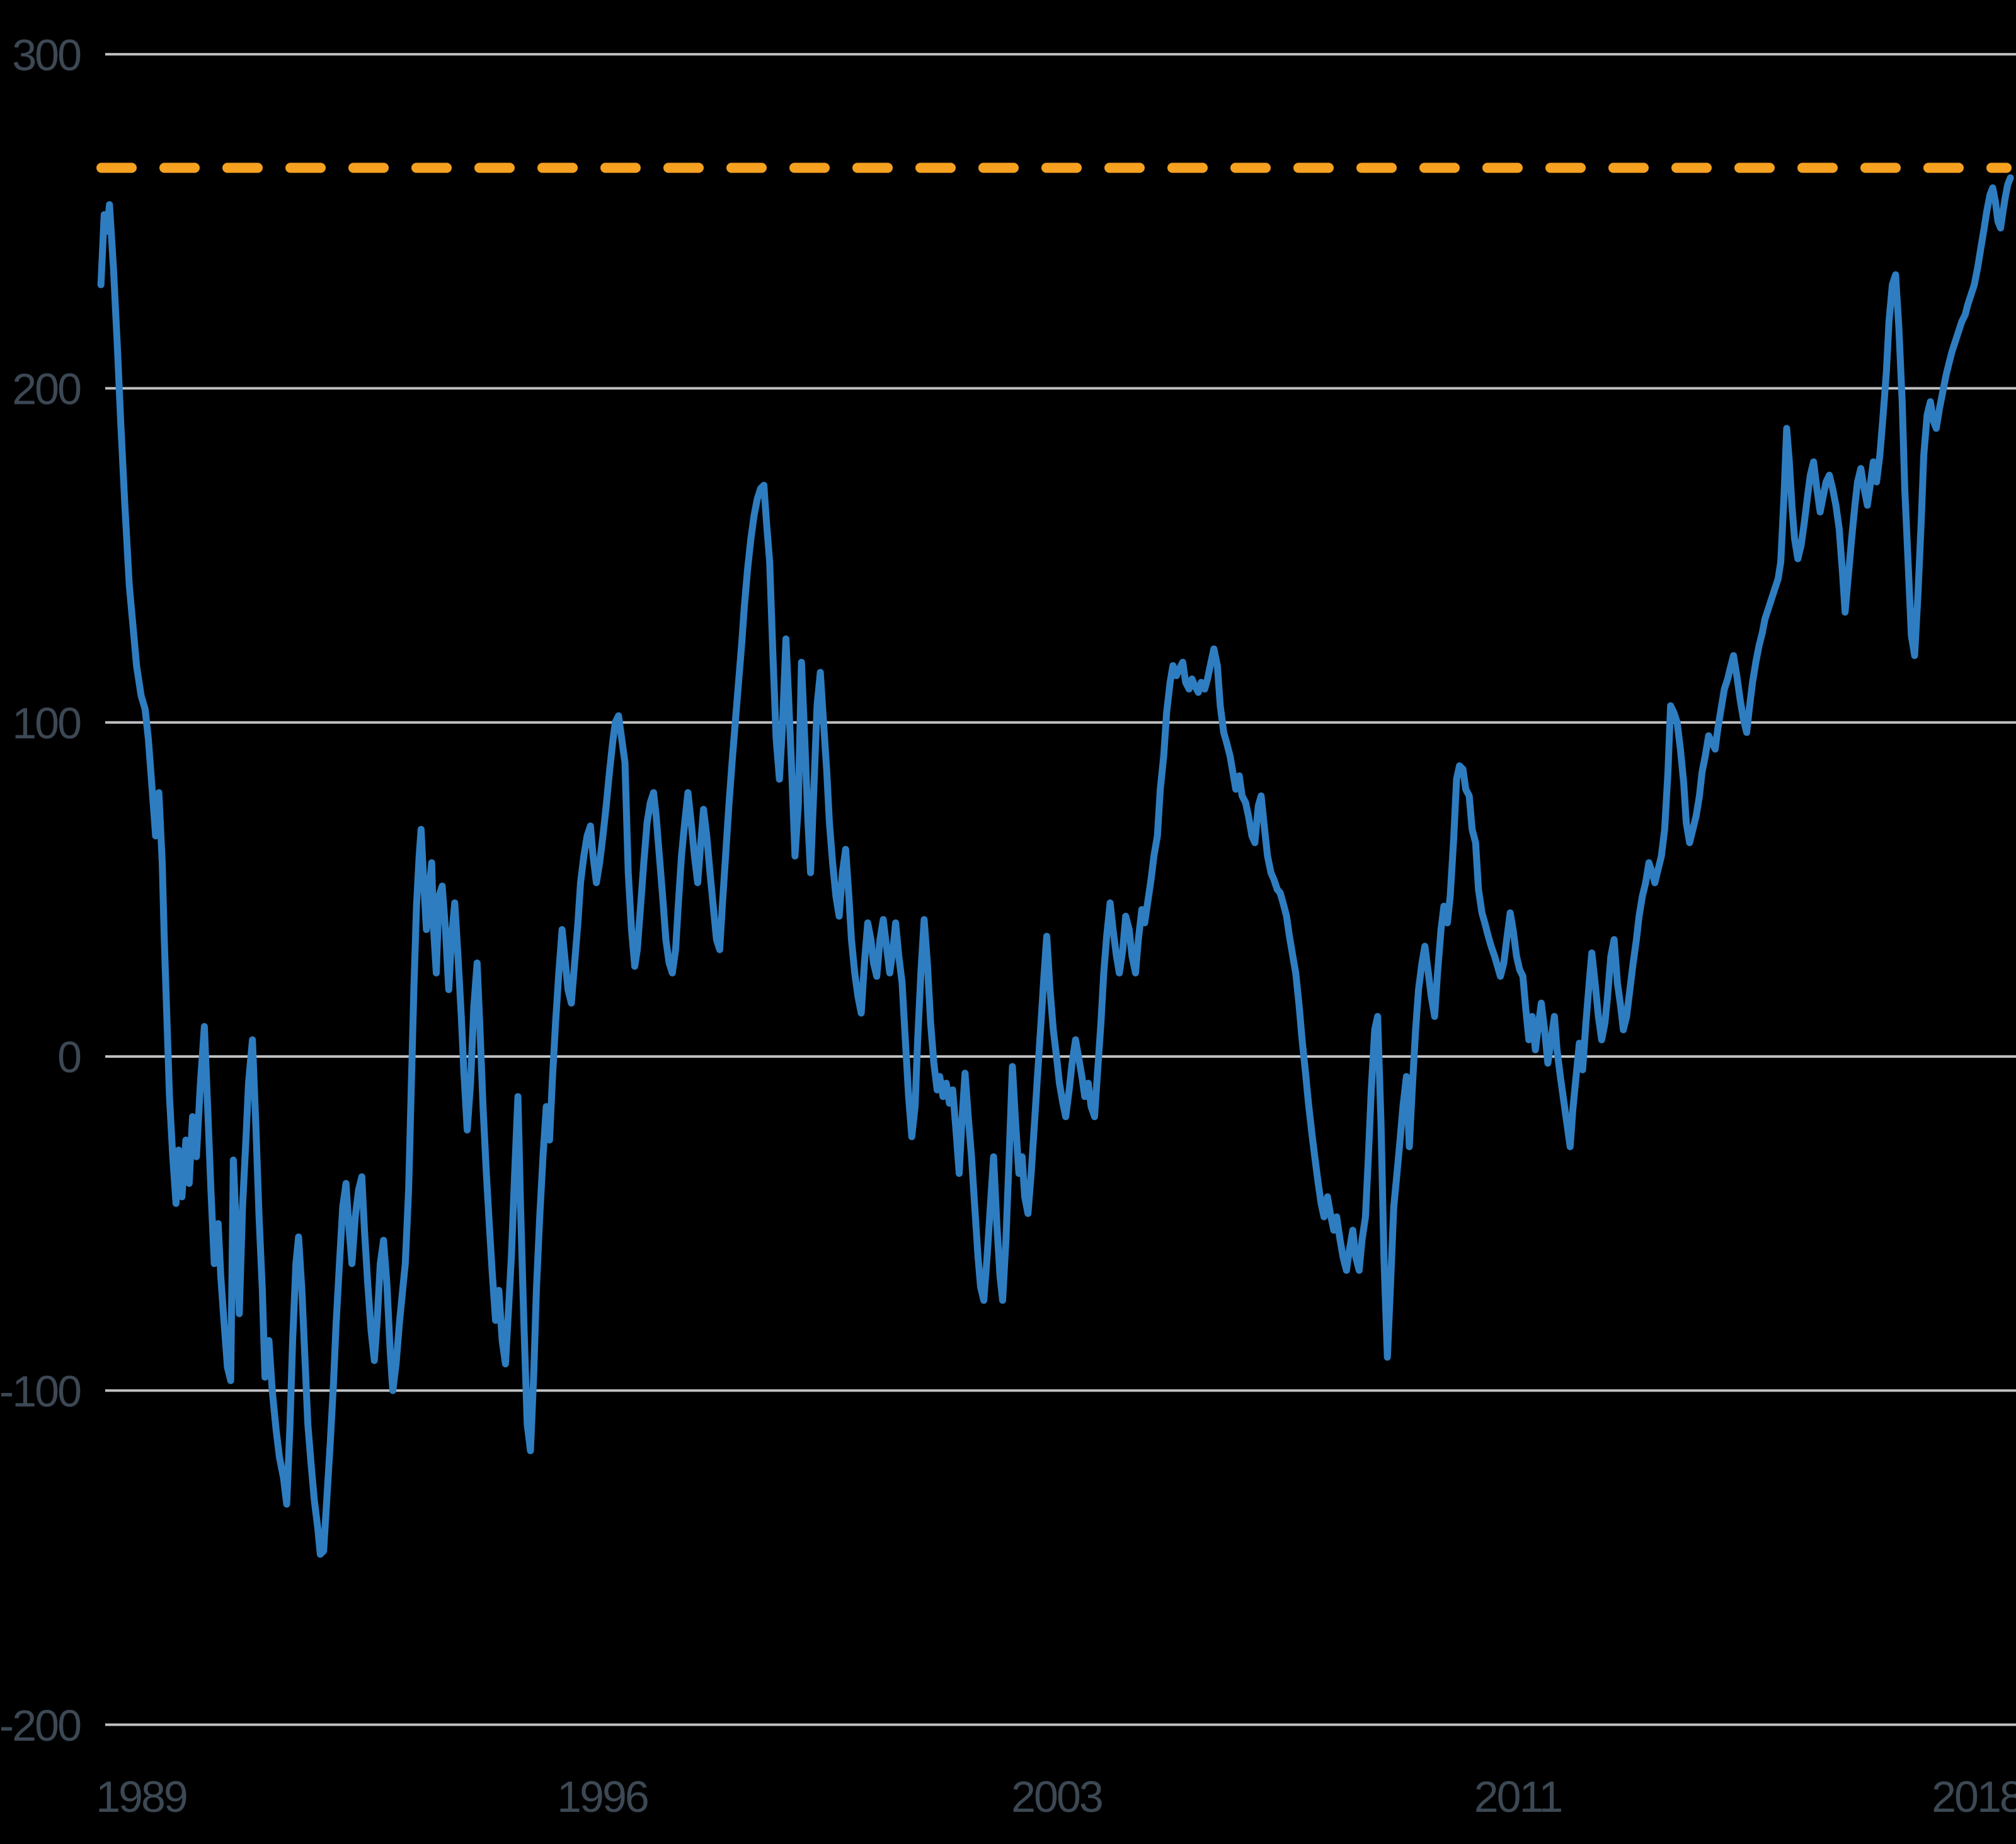 This screenshot has width=2016, height=1844. I want to click on x-axis-label: 1996, so click(602, 1796).